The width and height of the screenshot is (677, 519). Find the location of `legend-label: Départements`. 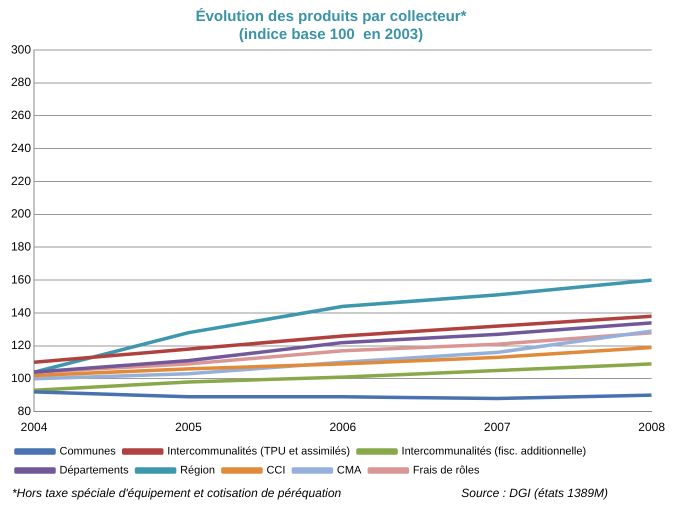

legend-label: Départements is located at coordinates (95, 470).